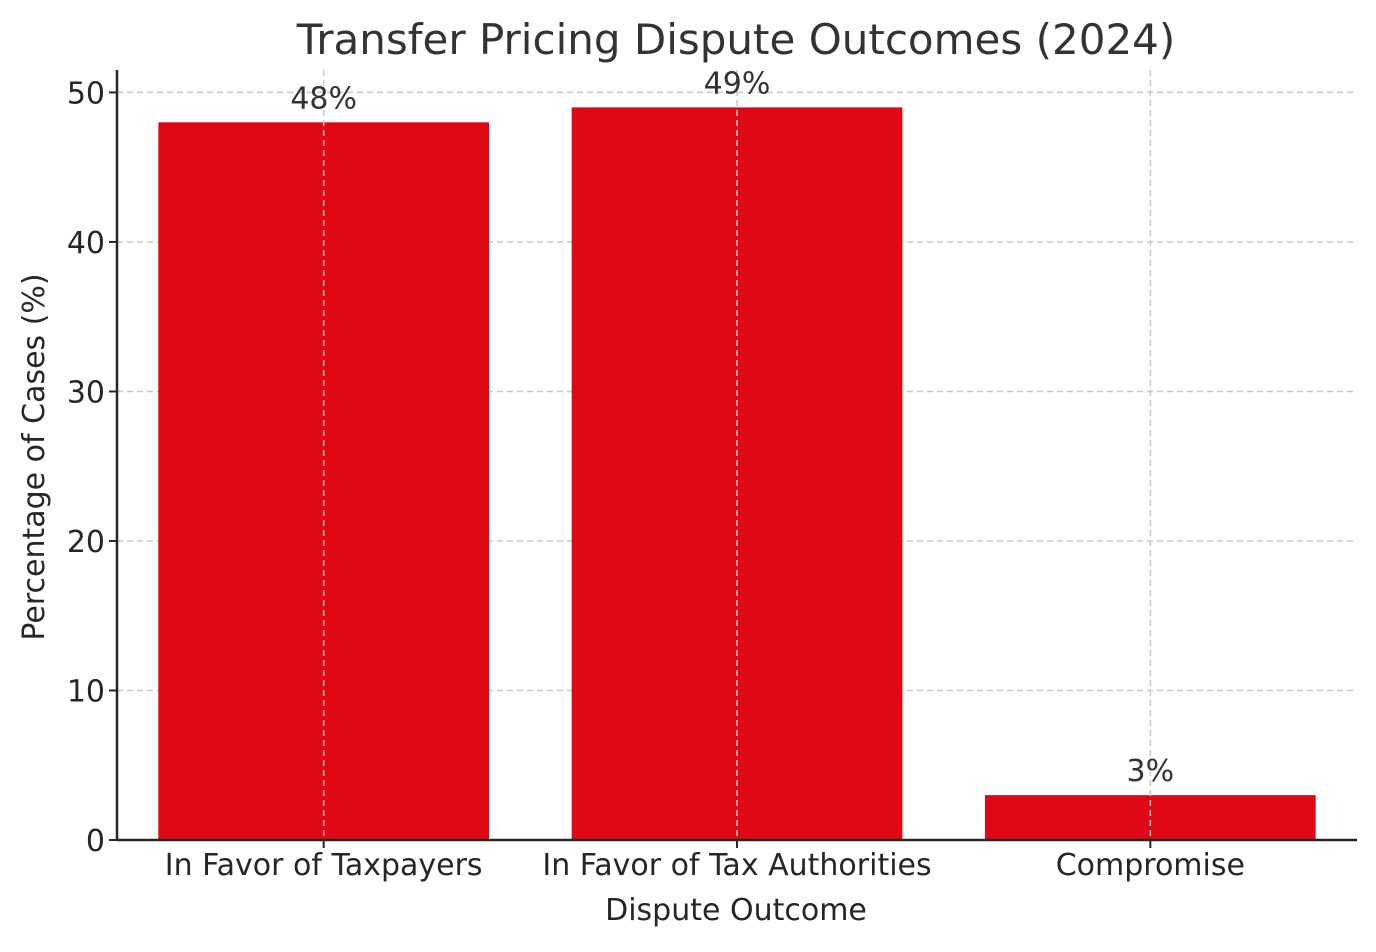 This screenshot has width=1376, height=952. I want to click on bar-data-label: 3%, so click(1151, 771).